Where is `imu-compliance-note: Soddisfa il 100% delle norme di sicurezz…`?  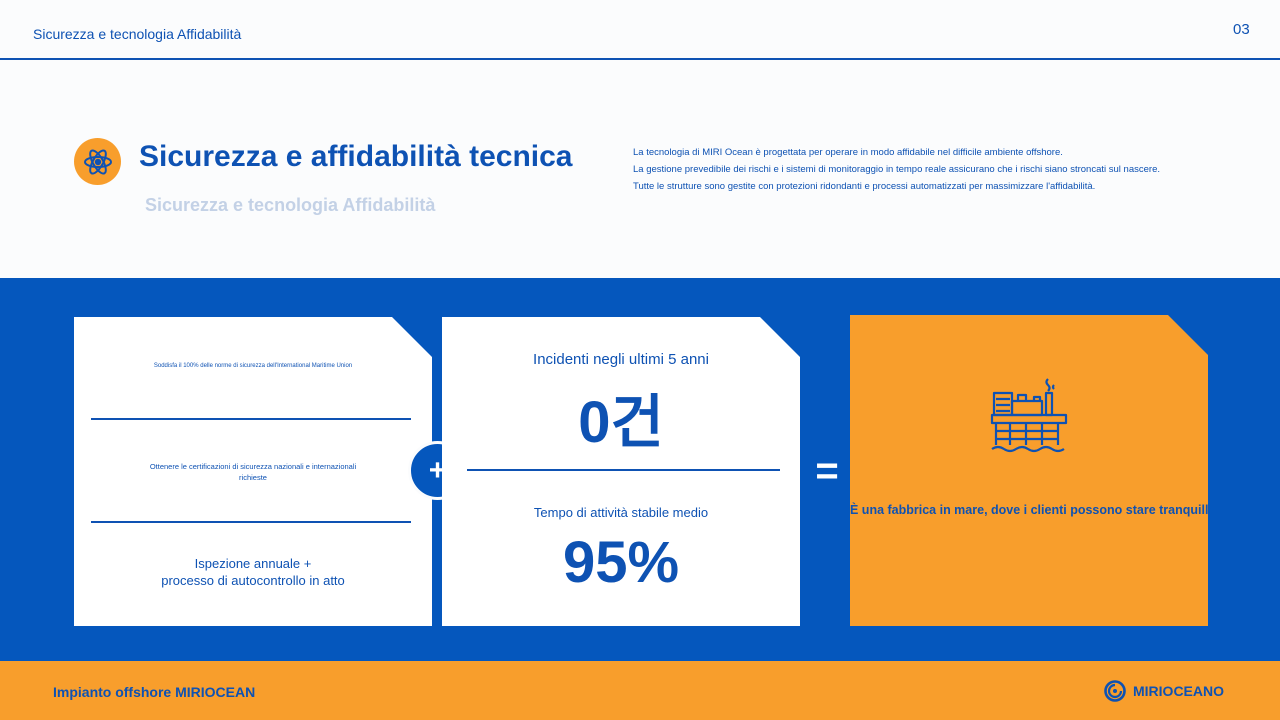
imu-compliance-note: Soddisfa il 100% delle norme di sicurezz… is located at coordinates (253, 366).